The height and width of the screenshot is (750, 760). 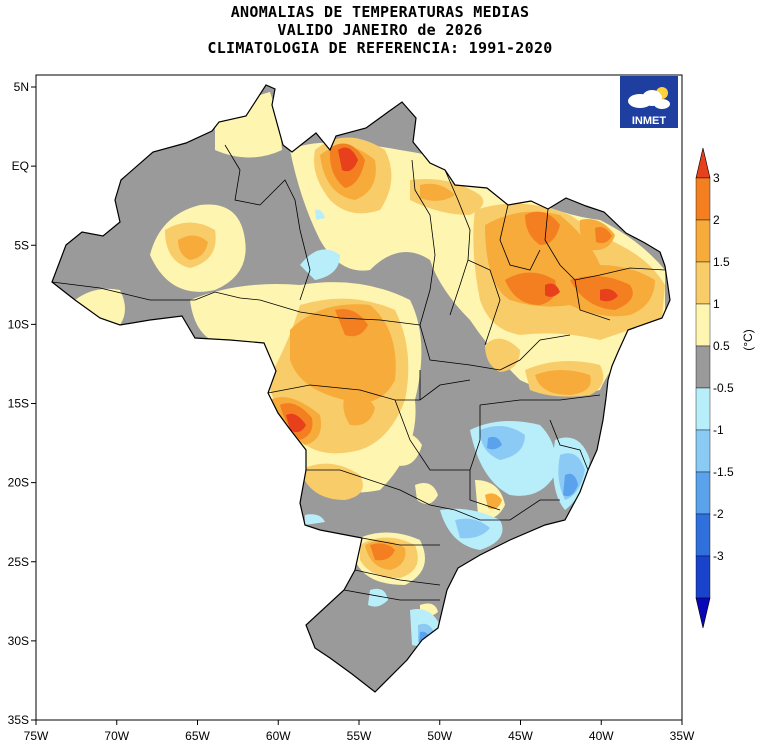 What do you see at coordinates (18, 641) in the screenshot?
I see `lat-tick-label: 30S` at bounding box center [18, 641].